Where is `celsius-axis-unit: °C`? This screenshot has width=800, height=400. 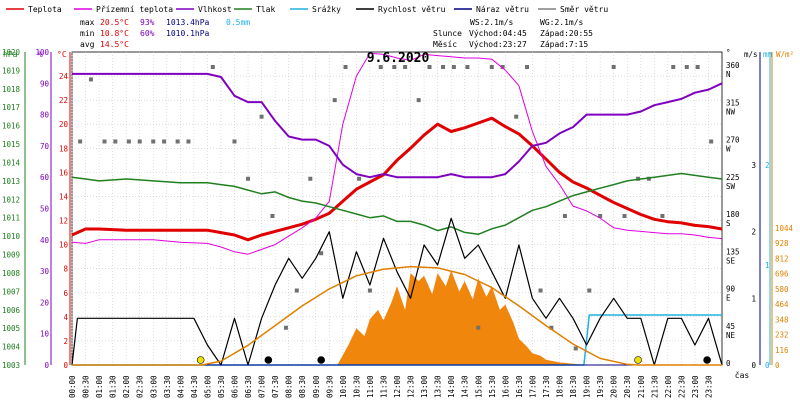
celsius-axis-unit: °C is located at coordinates (62, 54).